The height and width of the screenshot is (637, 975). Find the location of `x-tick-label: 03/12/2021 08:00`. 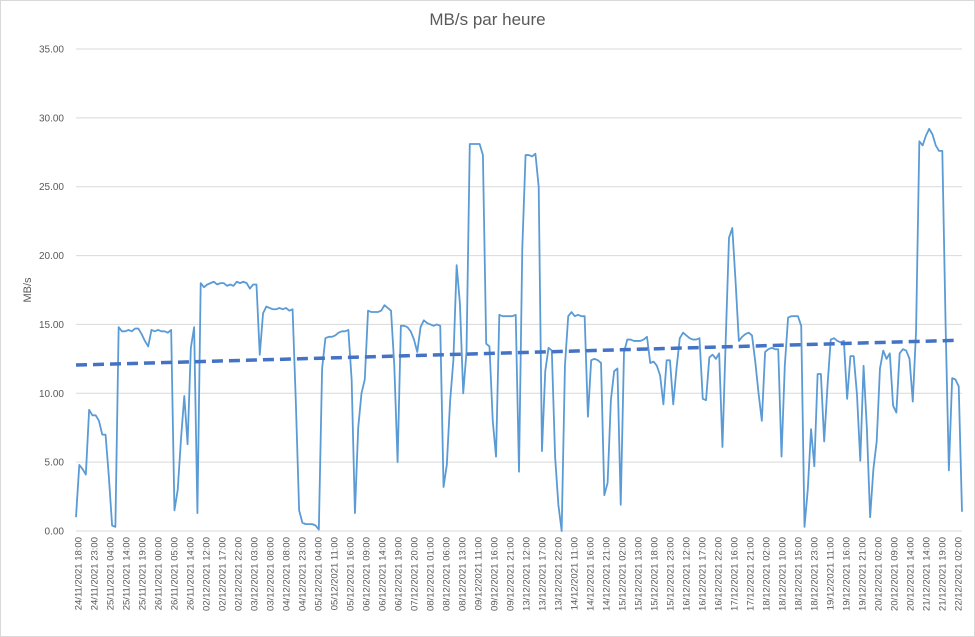

x-tick-label: 03/12/2021 08:00 is located at coordinates (271, 574).